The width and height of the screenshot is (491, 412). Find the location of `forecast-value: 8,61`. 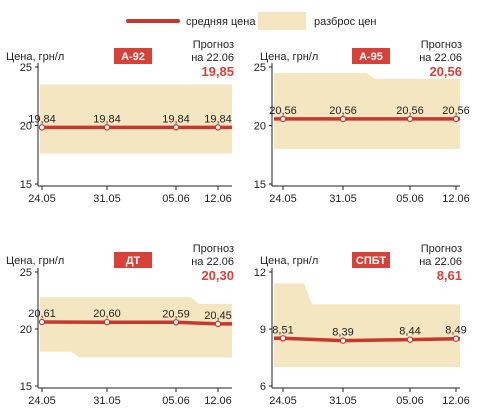

forecast-value: 8,61 is located at coordinates (449, 275).